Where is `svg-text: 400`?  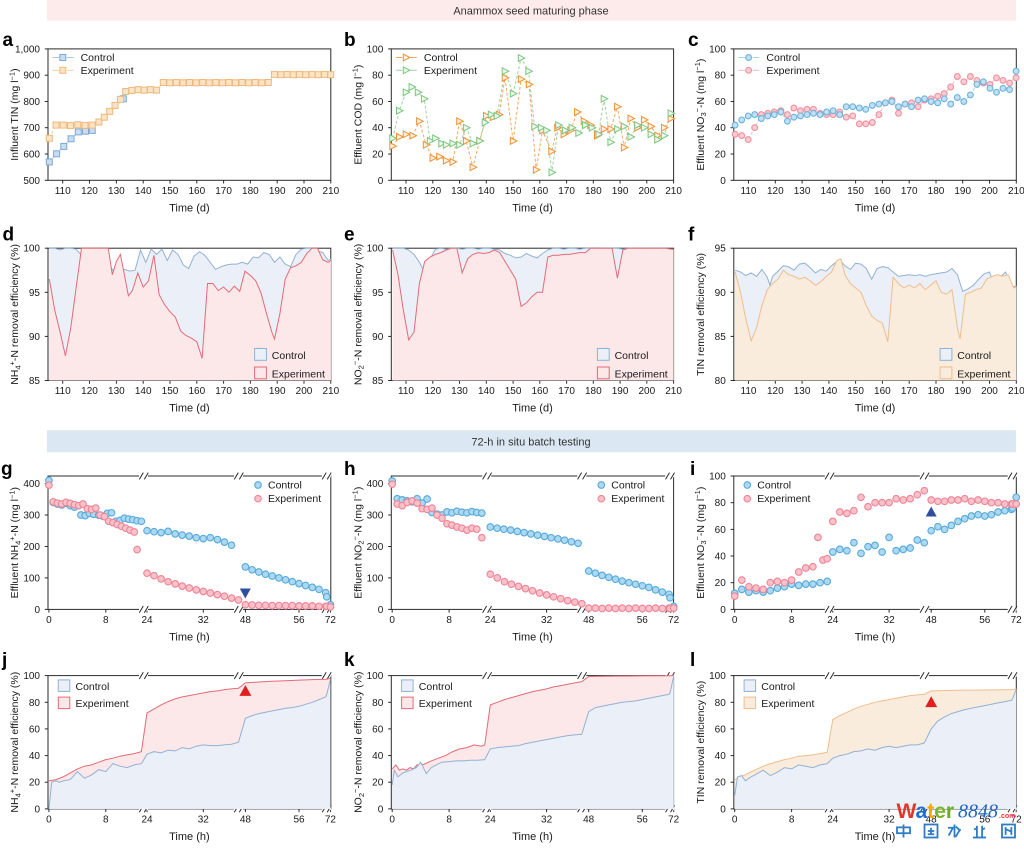
svg-text: 400 is located at coordinates (31, 484).